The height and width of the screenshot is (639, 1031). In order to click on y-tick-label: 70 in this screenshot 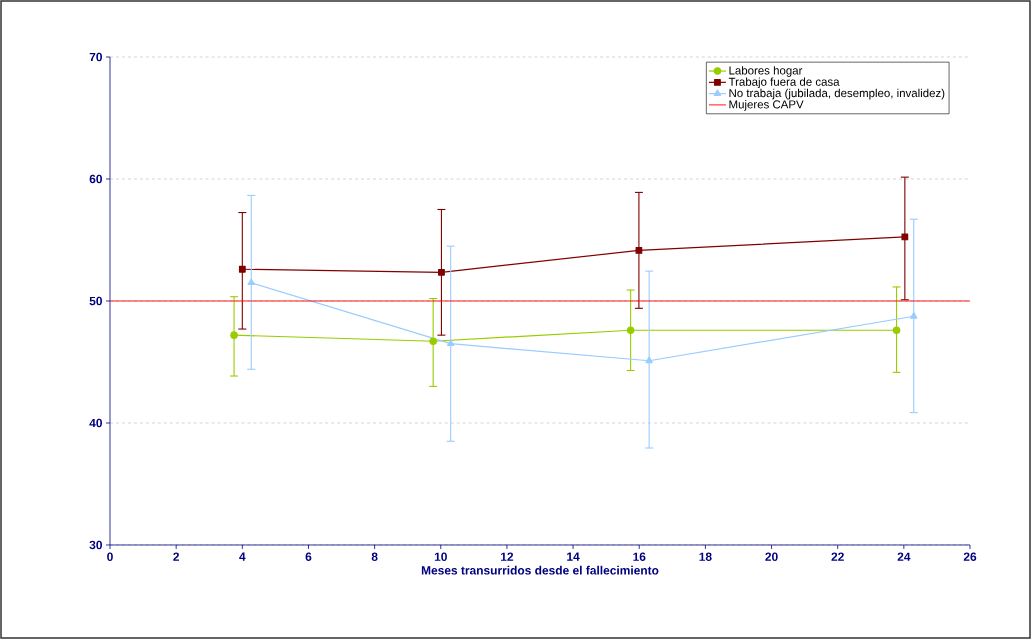, I will do `click(95, 57)`.